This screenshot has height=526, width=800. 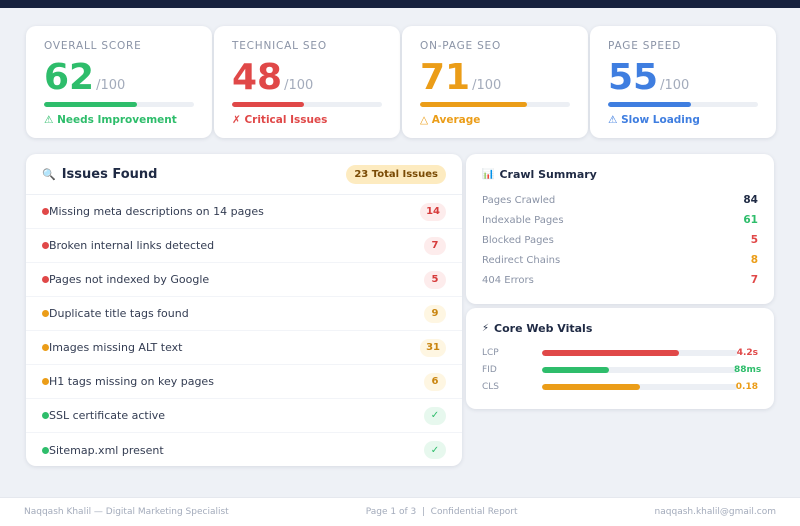 I want to click on score-value: 48, so click(x=257, y=77).